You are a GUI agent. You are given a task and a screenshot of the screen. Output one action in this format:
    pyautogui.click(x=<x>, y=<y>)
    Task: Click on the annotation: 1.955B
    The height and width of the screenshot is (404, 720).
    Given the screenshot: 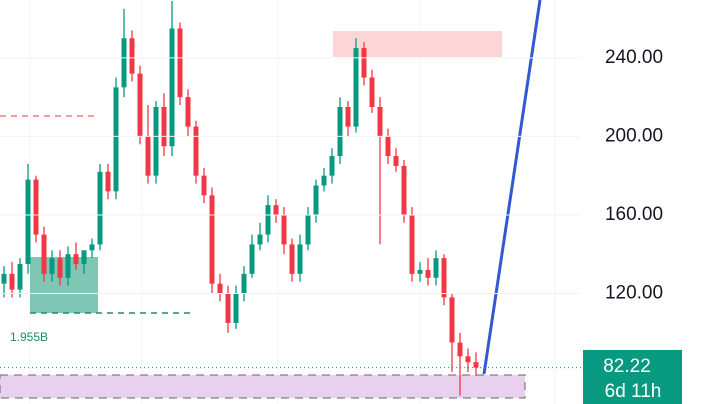 What is the action you would take?
    pyautogui.click(x=29, y=337)
    